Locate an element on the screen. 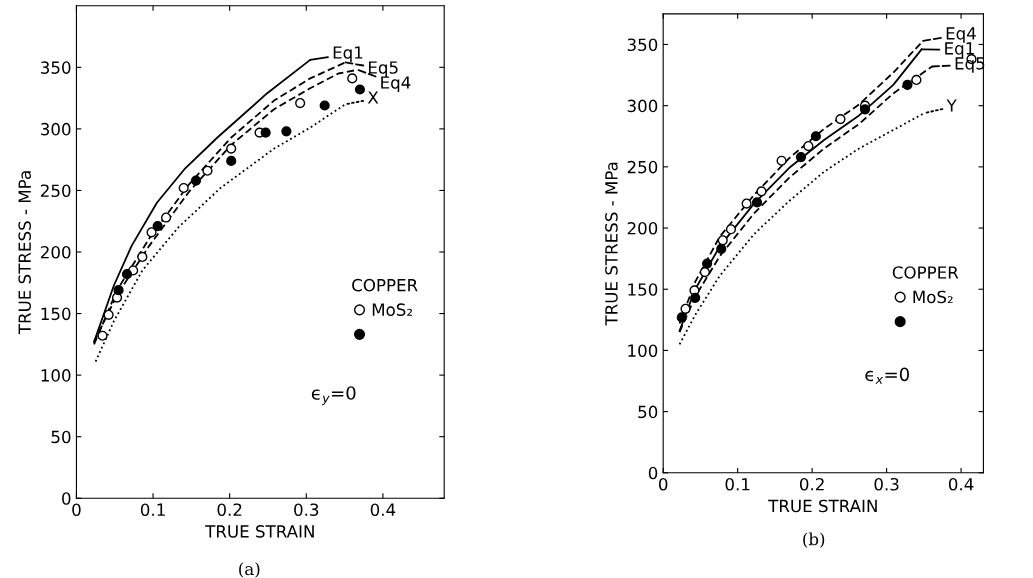 Image resolution: width=1033 pixels, height=578 pixels. text: (b) is located at coordinates (814, 540).